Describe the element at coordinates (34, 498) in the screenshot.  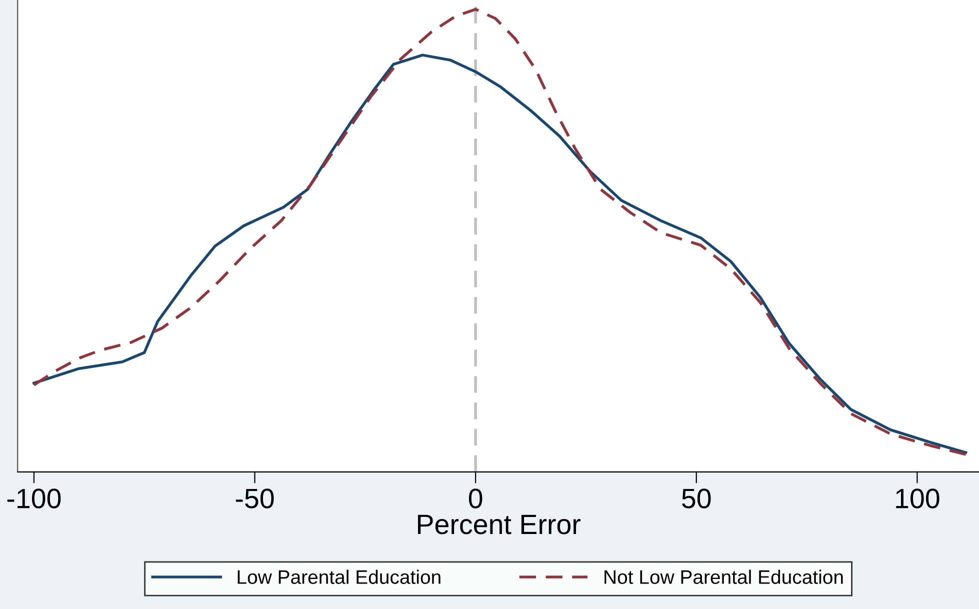
I see `x-tick-label: -100` at that location.